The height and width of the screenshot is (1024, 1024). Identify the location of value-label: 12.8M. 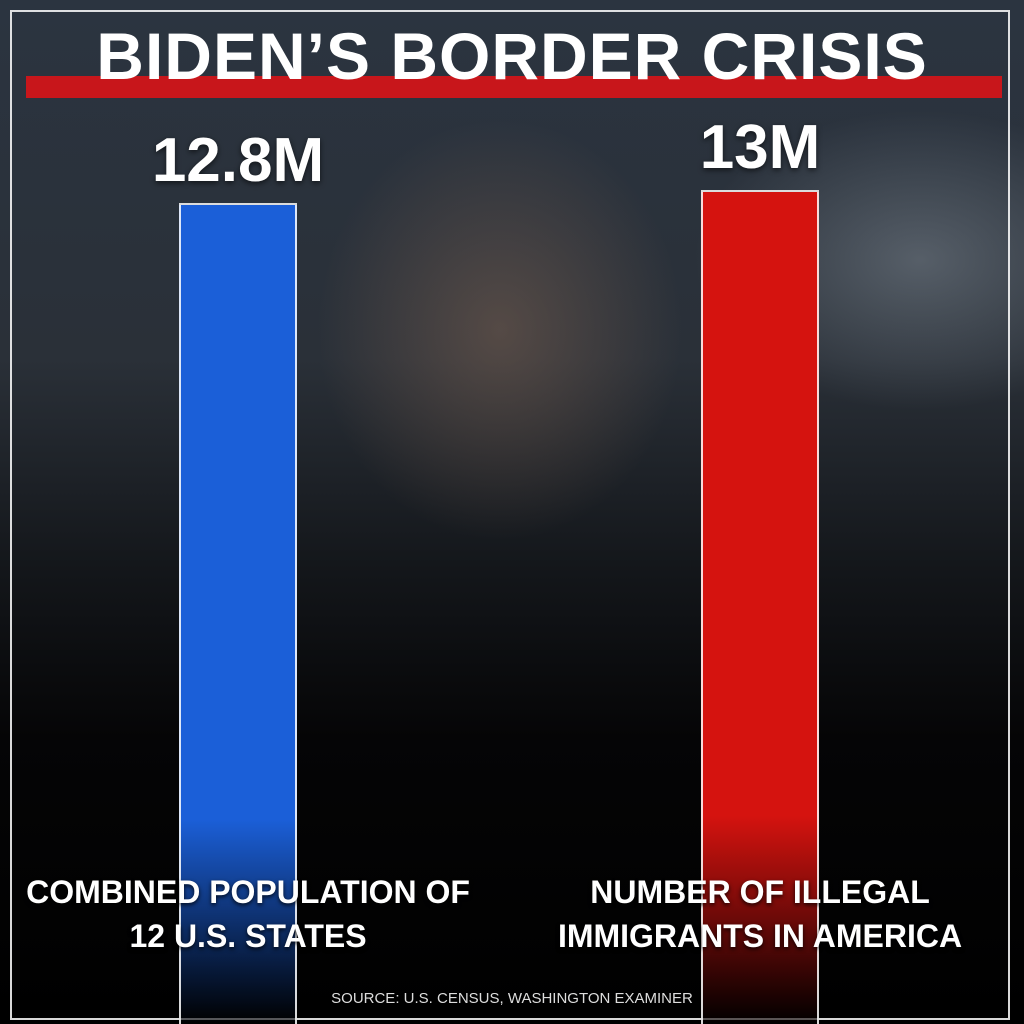
(238, 160).